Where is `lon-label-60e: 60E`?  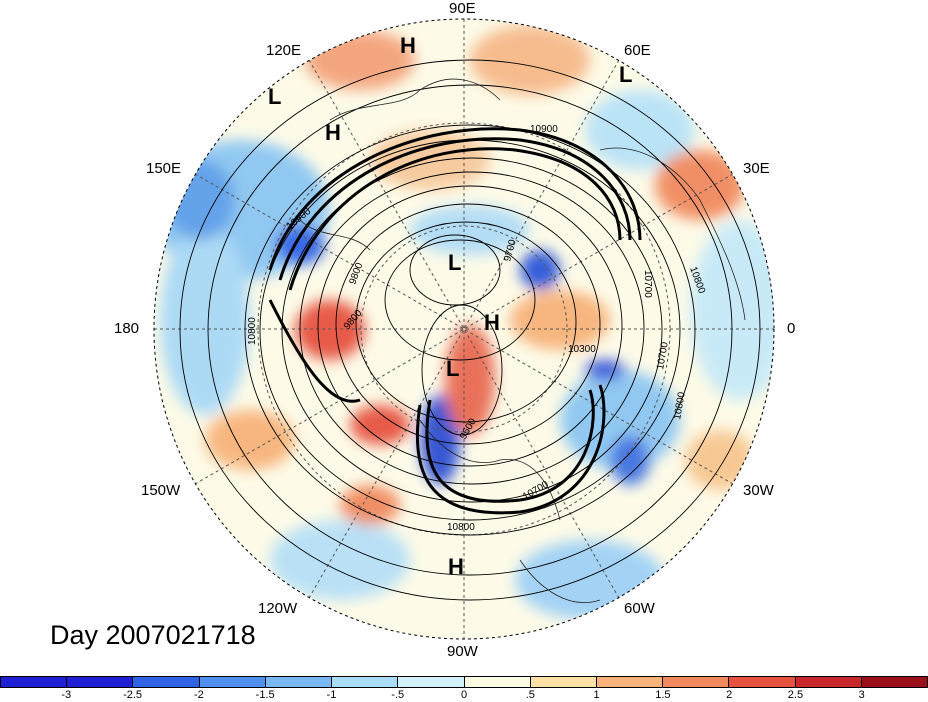 lon-label-60e: 60E is located at coordinates (637, 50).